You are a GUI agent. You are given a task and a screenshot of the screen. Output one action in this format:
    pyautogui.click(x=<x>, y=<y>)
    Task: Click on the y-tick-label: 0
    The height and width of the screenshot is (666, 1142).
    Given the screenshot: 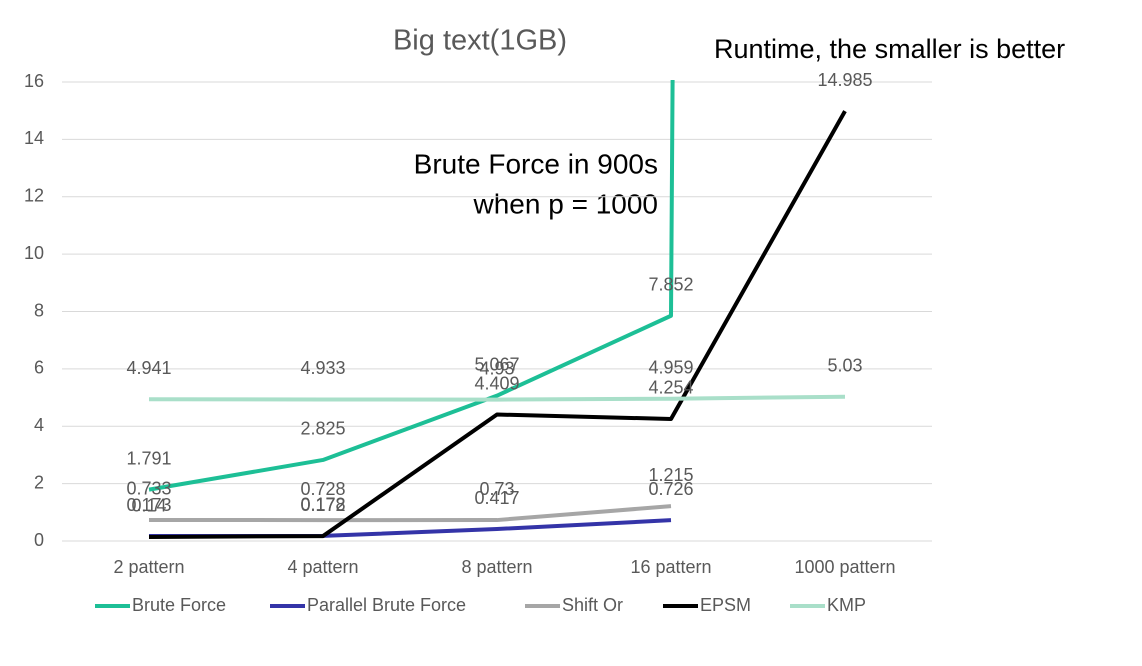 What is the action you would take?
    pyautogui.click(x=39, y=540)
    